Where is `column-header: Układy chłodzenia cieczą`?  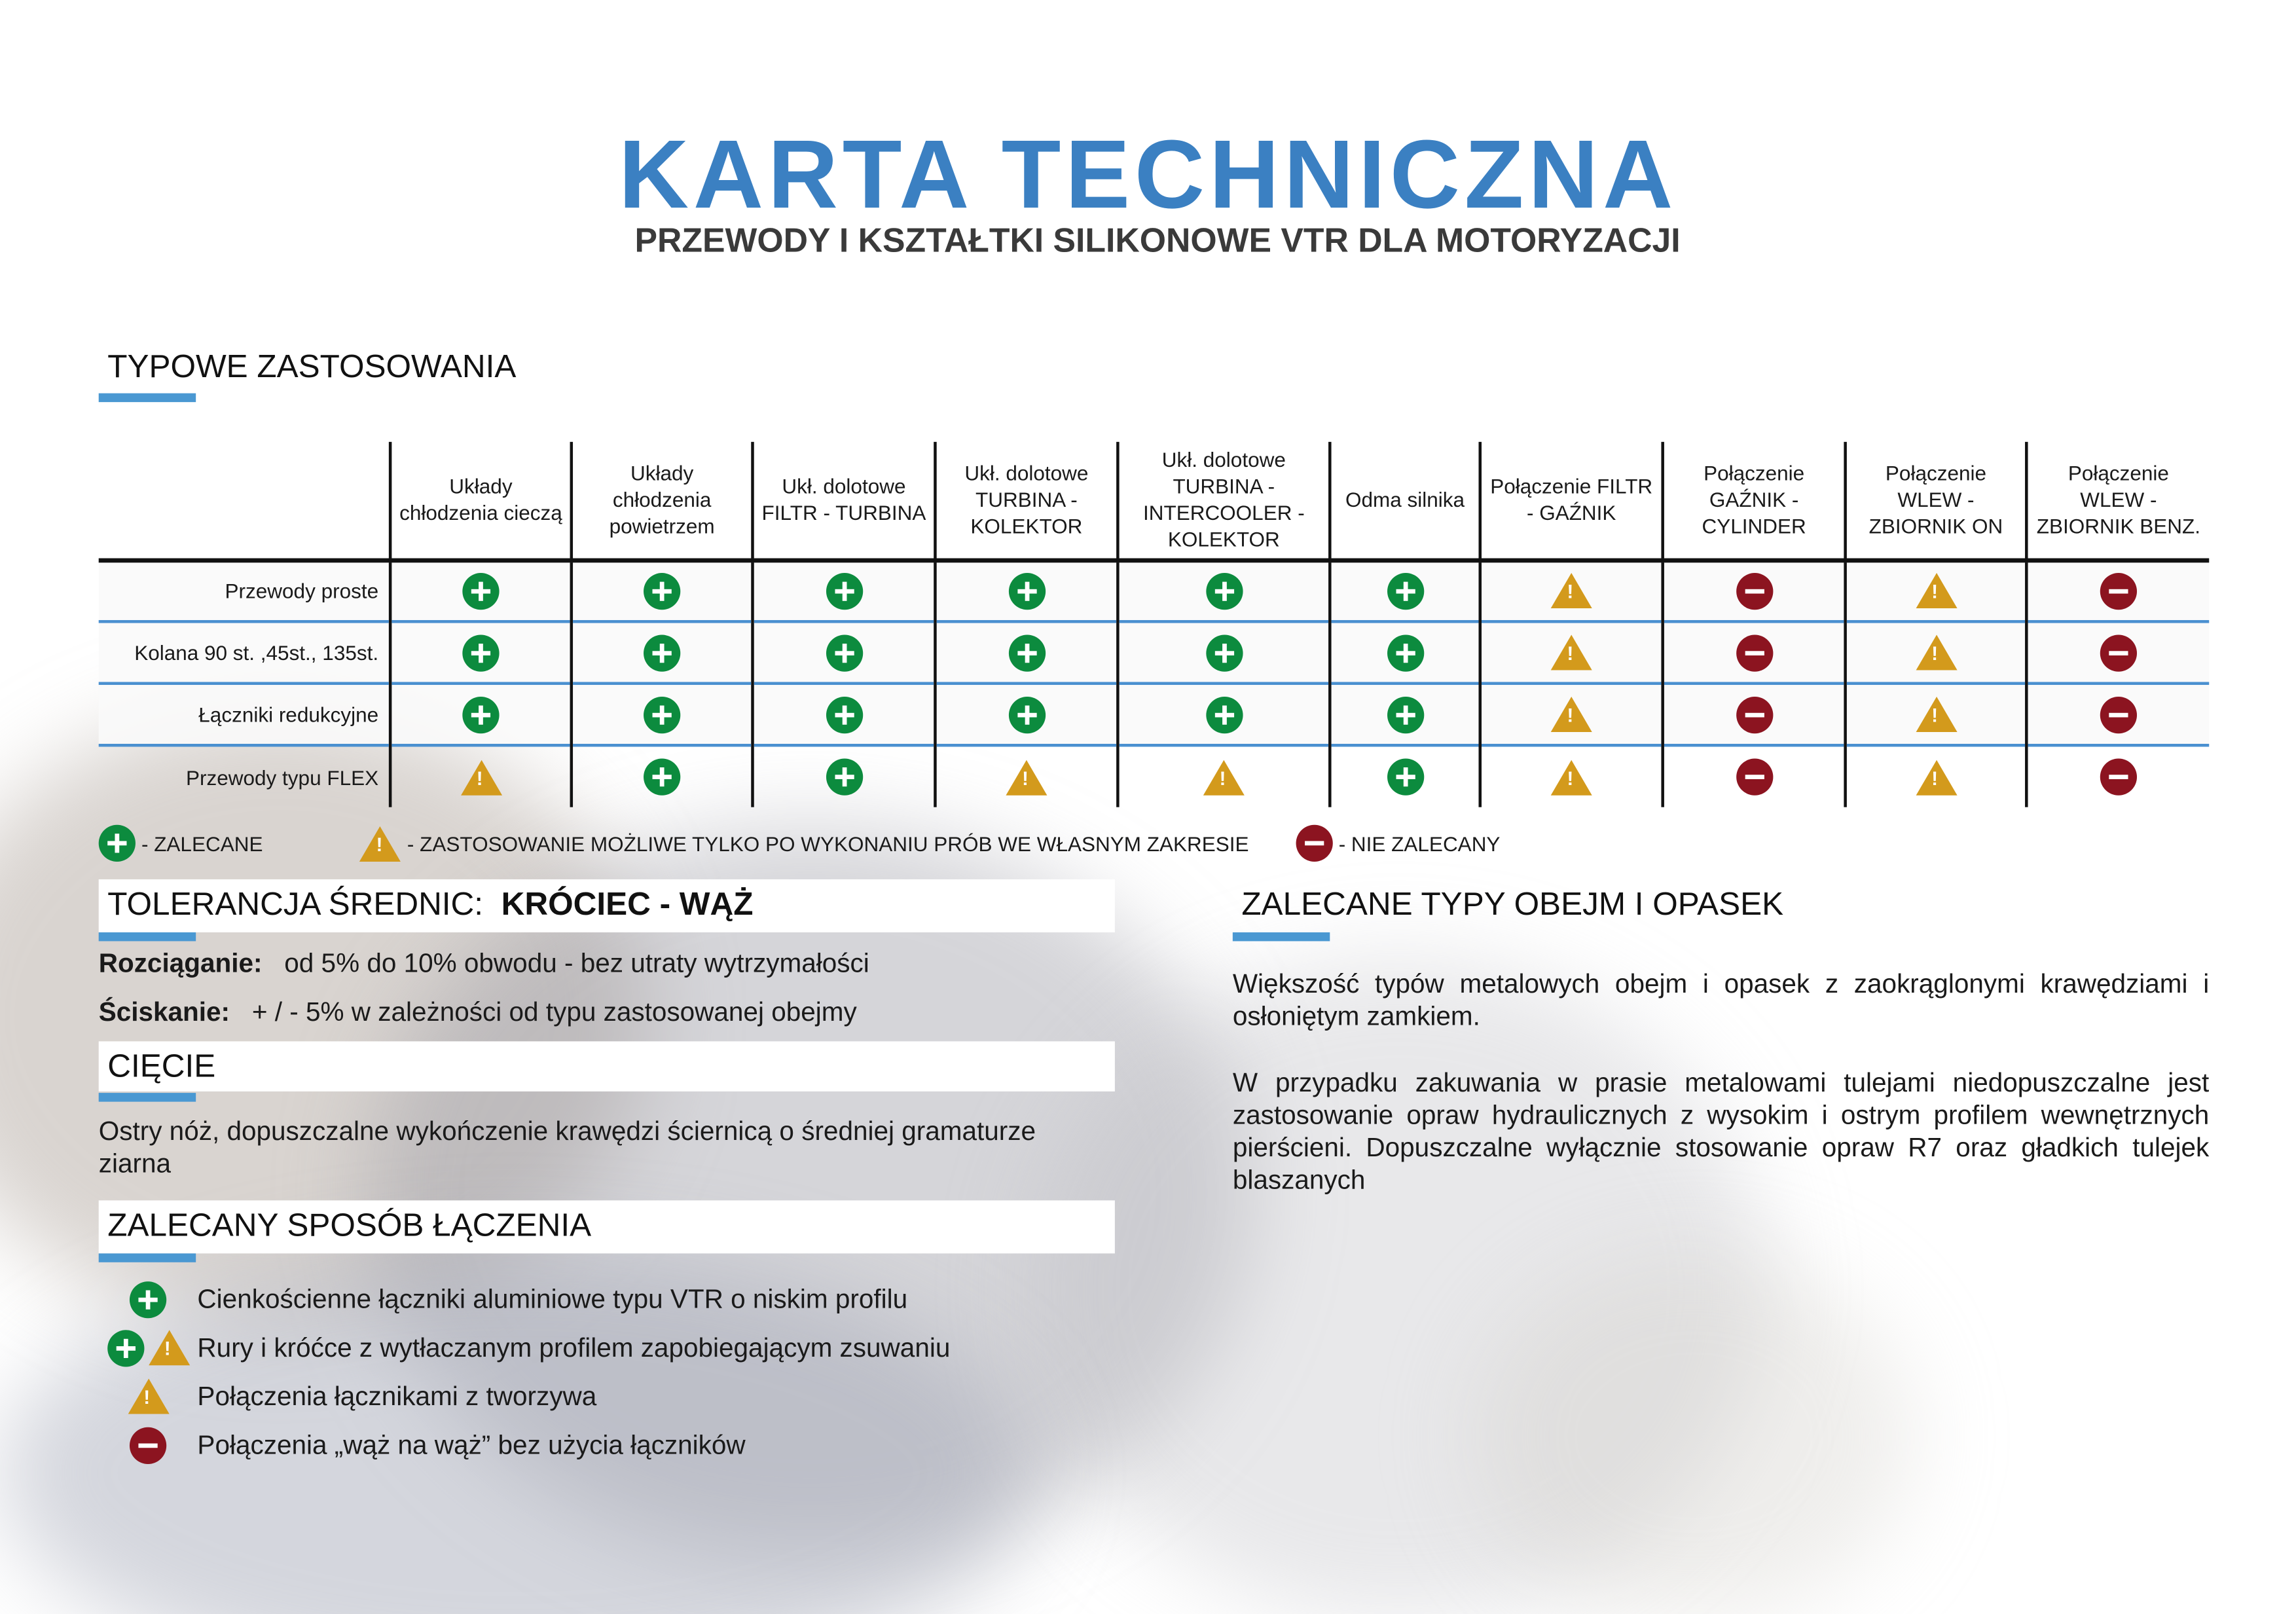
column-header: Układy chłodzenia cieczą is located at coordinates (480, 500).